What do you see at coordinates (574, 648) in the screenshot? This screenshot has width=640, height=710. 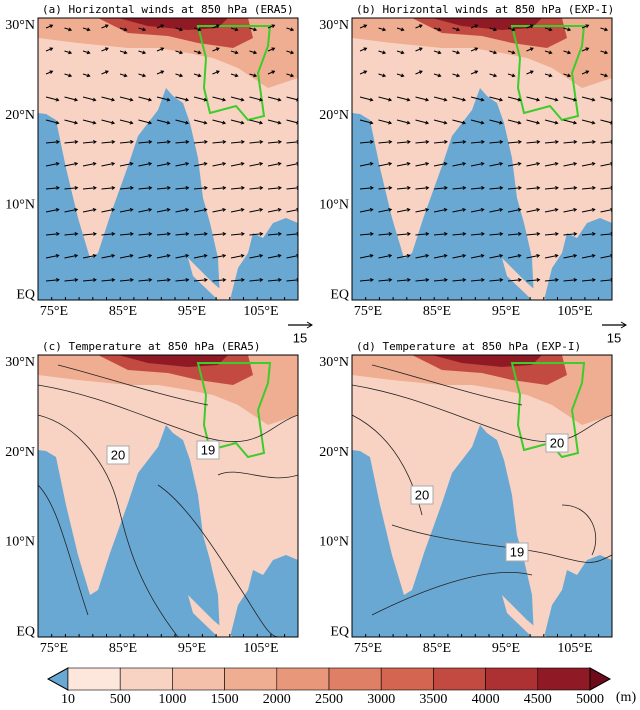 I see `lon-label: 105°E` at bounding box center [574, 648].